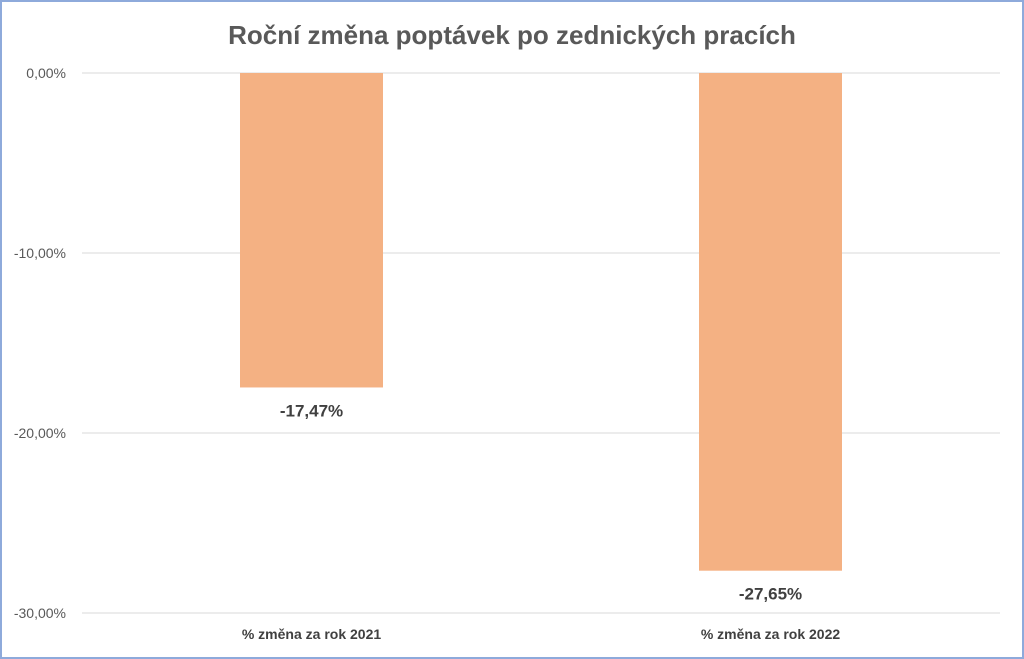 Image resolution: width=1024 pixels, height=659 pixels. What do you see at coordinates (40, 433) in the screenshot?
I see `y-tick-label: -20,00%` at bounding box center [40, 433].